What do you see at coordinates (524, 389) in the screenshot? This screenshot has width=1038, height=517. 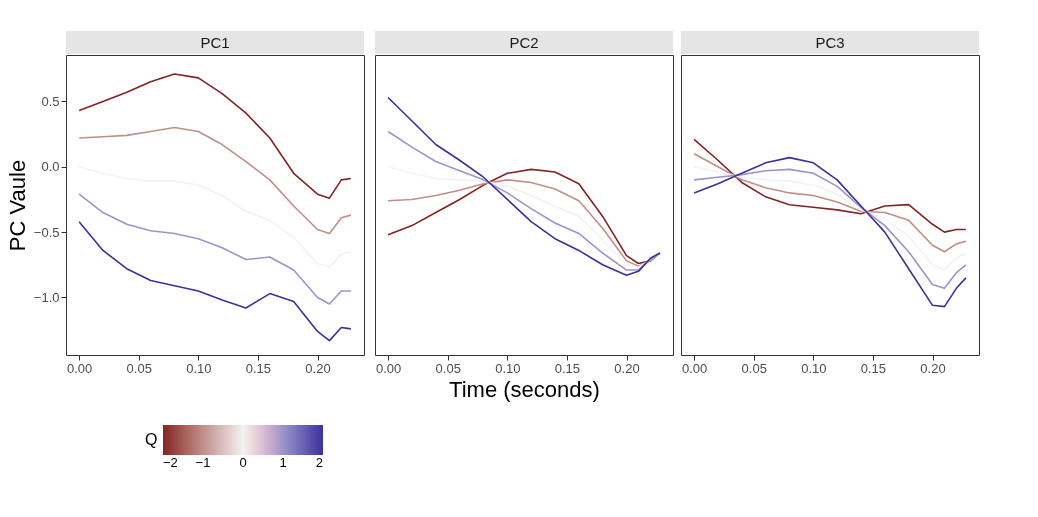 I see `x-axis-title: Time (seconds)` at bounding box center [524, 389].